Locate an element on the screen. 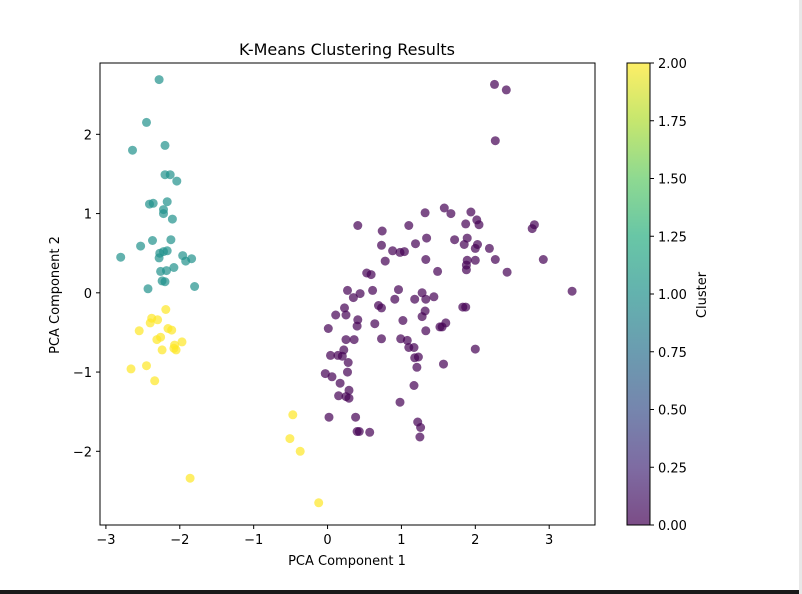 The height and width of the screenshot is (594, 802). colorbar-tick-label: 0.75 is located at coordinates (672, 353).